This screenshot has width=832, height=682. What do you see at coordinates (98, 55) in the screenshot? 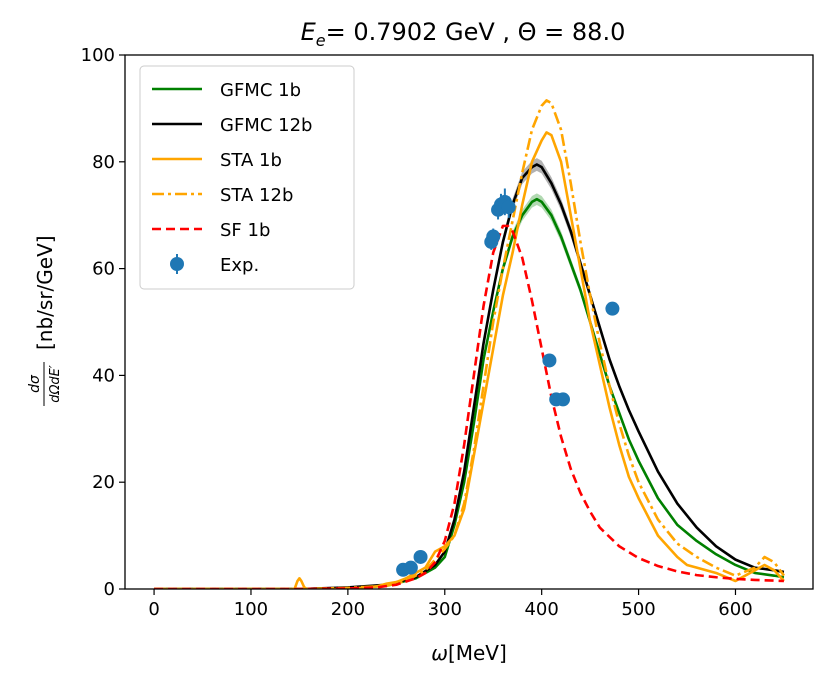
I see `y-tick-label: 100` at bounding box center [98, 55].